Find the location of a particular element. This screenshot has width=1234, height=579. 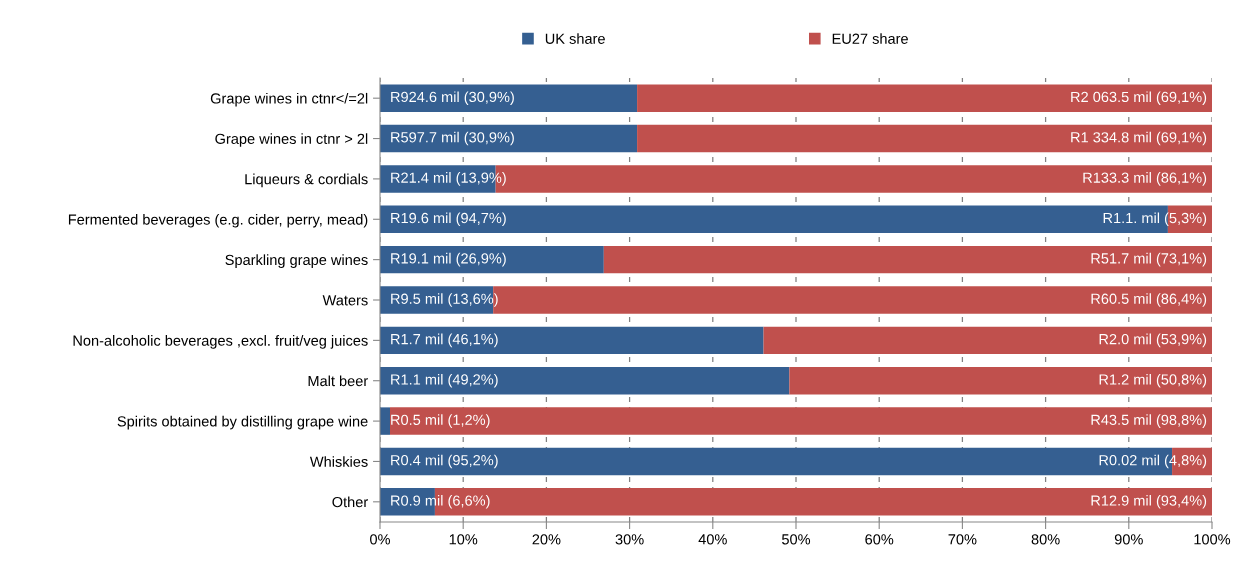

y-tick-label: Fermented beverages (e.g. cider, perry, mead) is located at coordinates (218, 220).